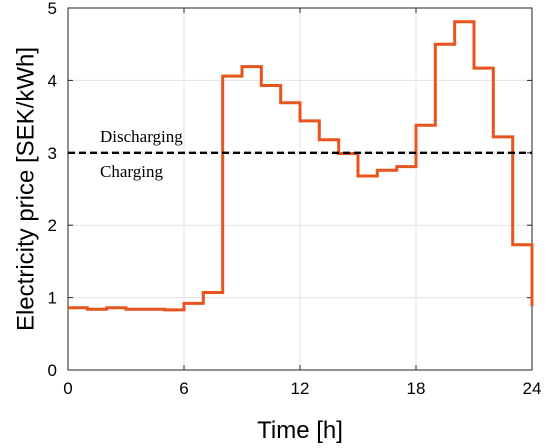  What do you see at coordinates (52, 370) in the screenshot?
I see `y-tick-label: 0` at bounding box center [52, 370].